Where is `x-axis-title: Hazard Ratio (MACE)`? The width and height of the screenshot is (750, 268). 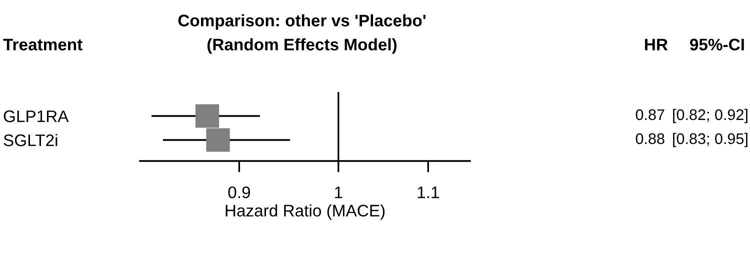
x-axis-title: Hazard Ratio (MACE) is located at coordinates (305, 212).